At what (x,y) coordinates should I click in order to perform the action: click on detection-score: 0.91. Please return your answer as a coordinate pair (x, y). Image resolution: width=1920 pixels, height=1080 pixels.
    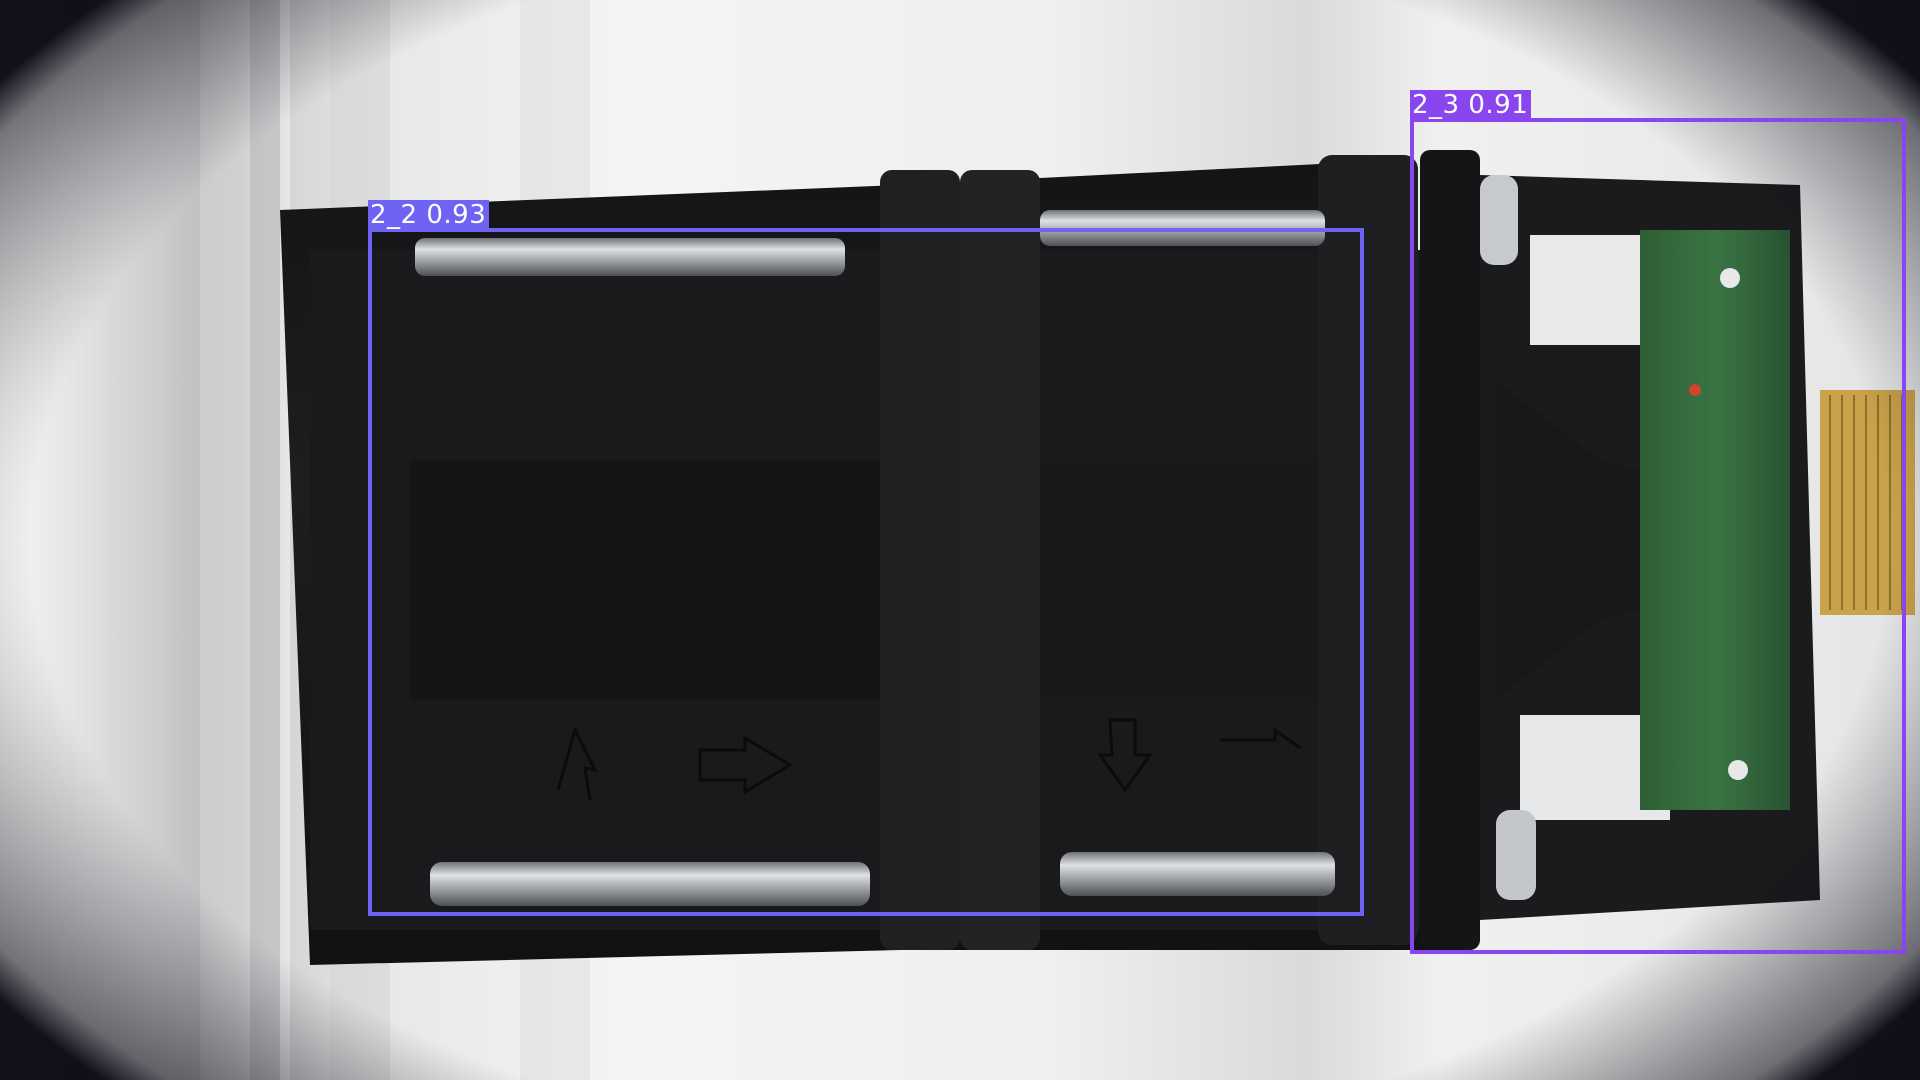
    Looking at the image, I should click on (1498, 105).